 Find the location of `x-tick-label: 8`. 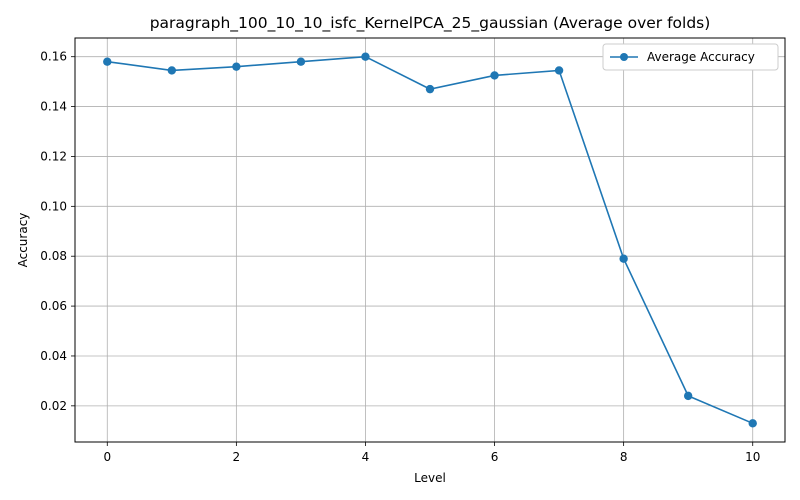

x-tick-label: 8 is located at coordinates (624, 457).